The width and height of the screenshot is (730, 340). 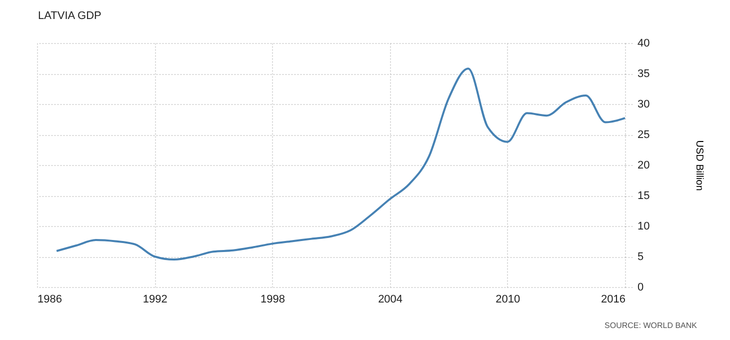 I want to click on y-tick-label: 5, so click(x=641, y=257).